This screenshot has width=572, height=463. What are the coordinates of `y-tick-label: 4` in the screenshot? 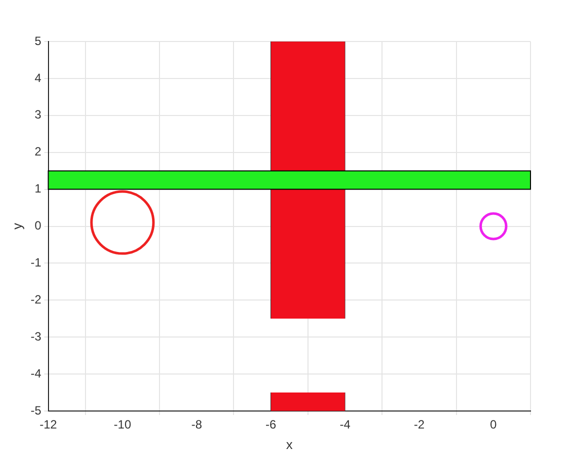 It's located at (38, 77).